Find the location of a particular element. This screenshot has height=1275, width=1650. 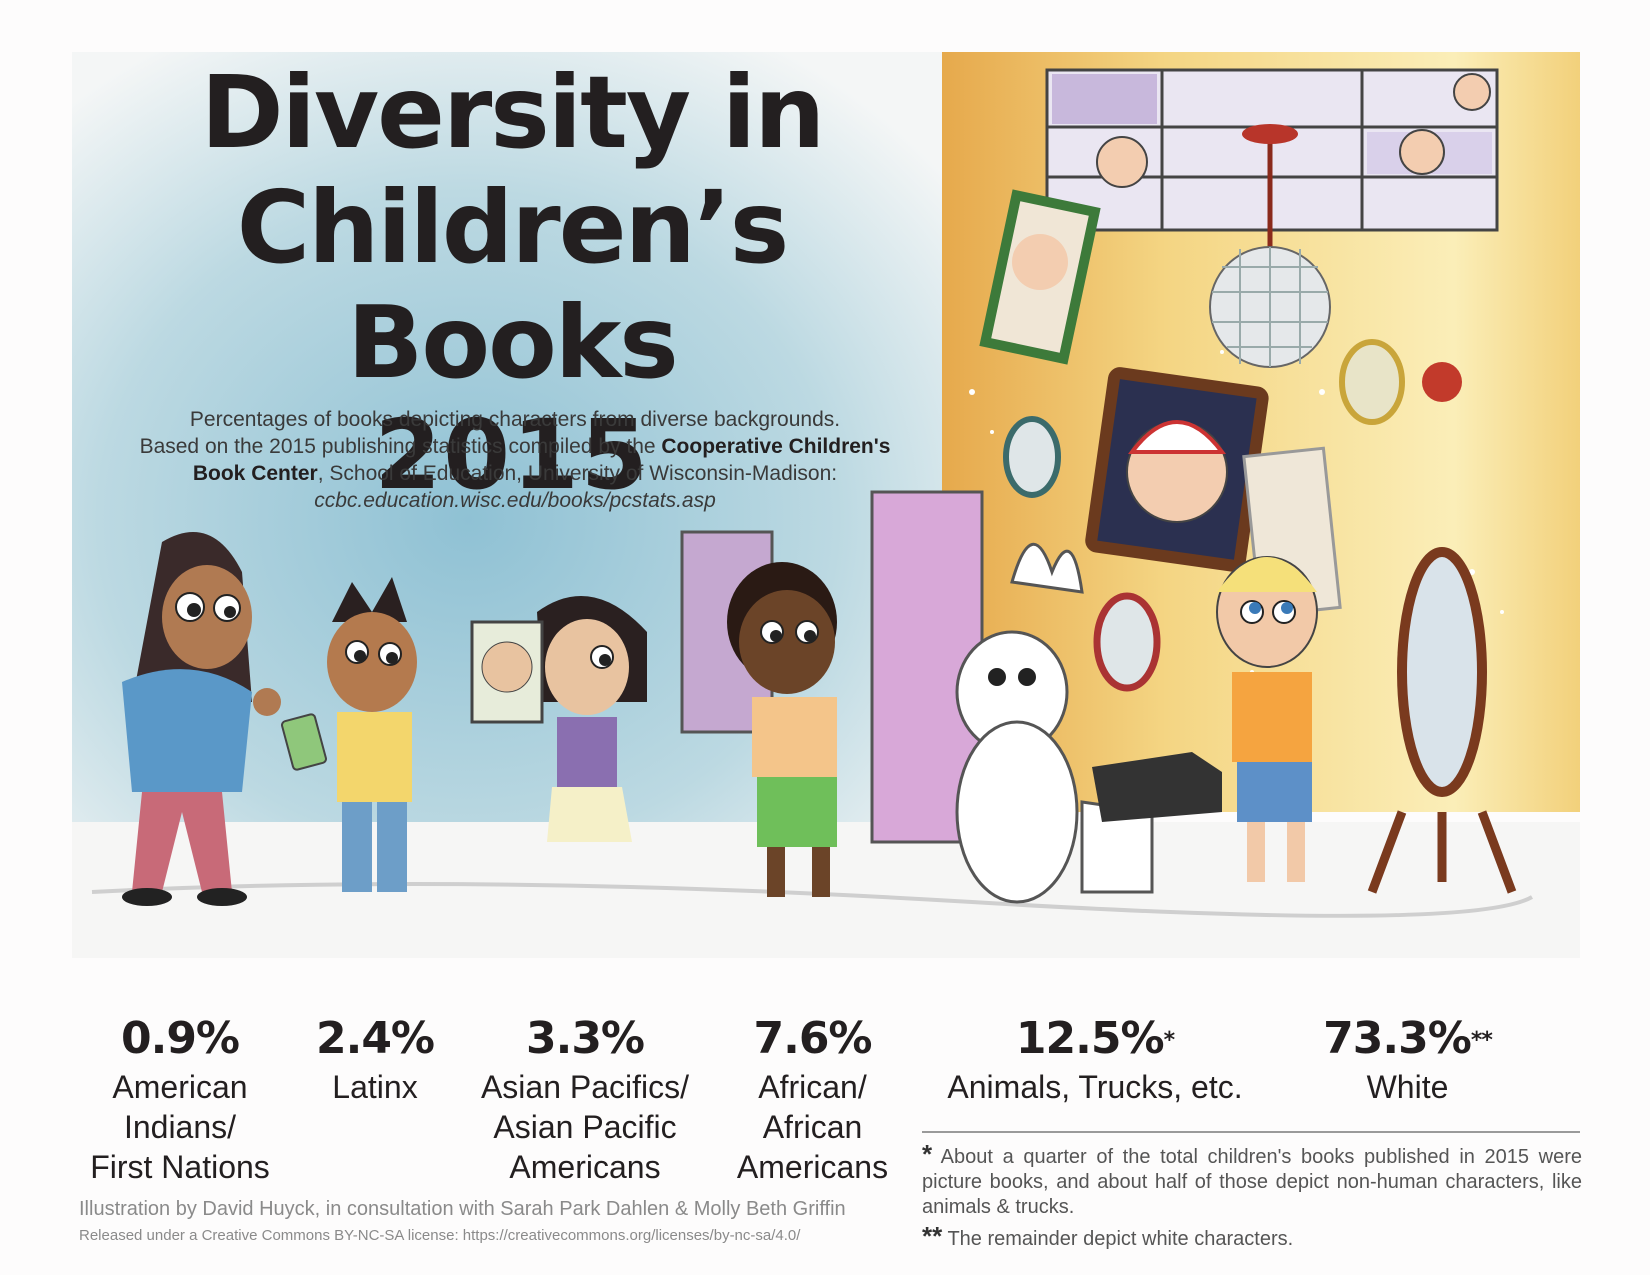

stat-value: 73.3% is located at coordinates (1397, 1038).